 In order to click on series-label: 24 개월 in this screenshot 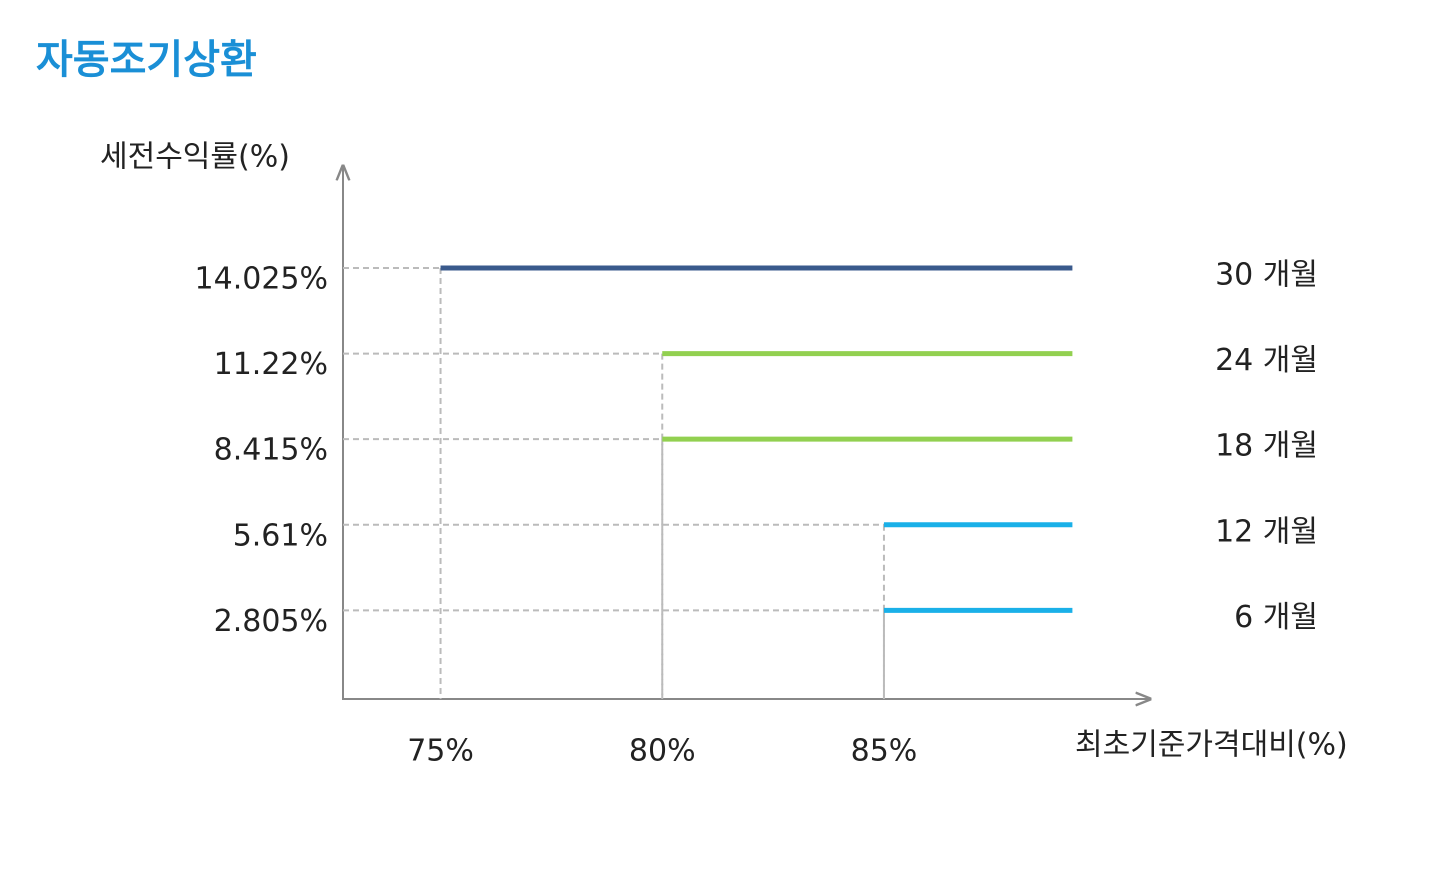, I will do `click(1266, 360)`.